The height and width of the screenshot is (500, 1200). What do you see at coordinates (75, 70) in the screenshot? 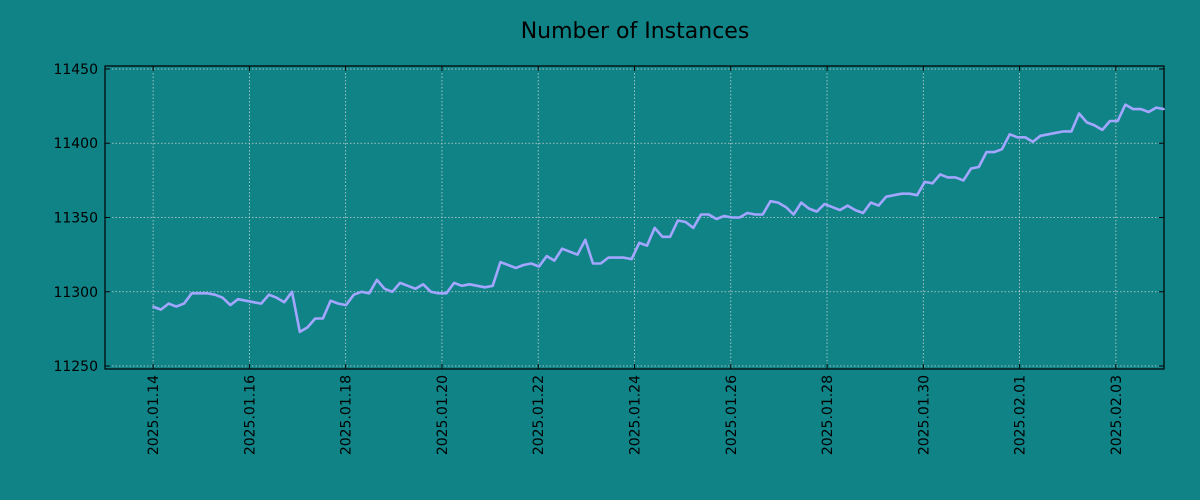
I see `y-tick-label: 11450` at bounding box center [75, 70].